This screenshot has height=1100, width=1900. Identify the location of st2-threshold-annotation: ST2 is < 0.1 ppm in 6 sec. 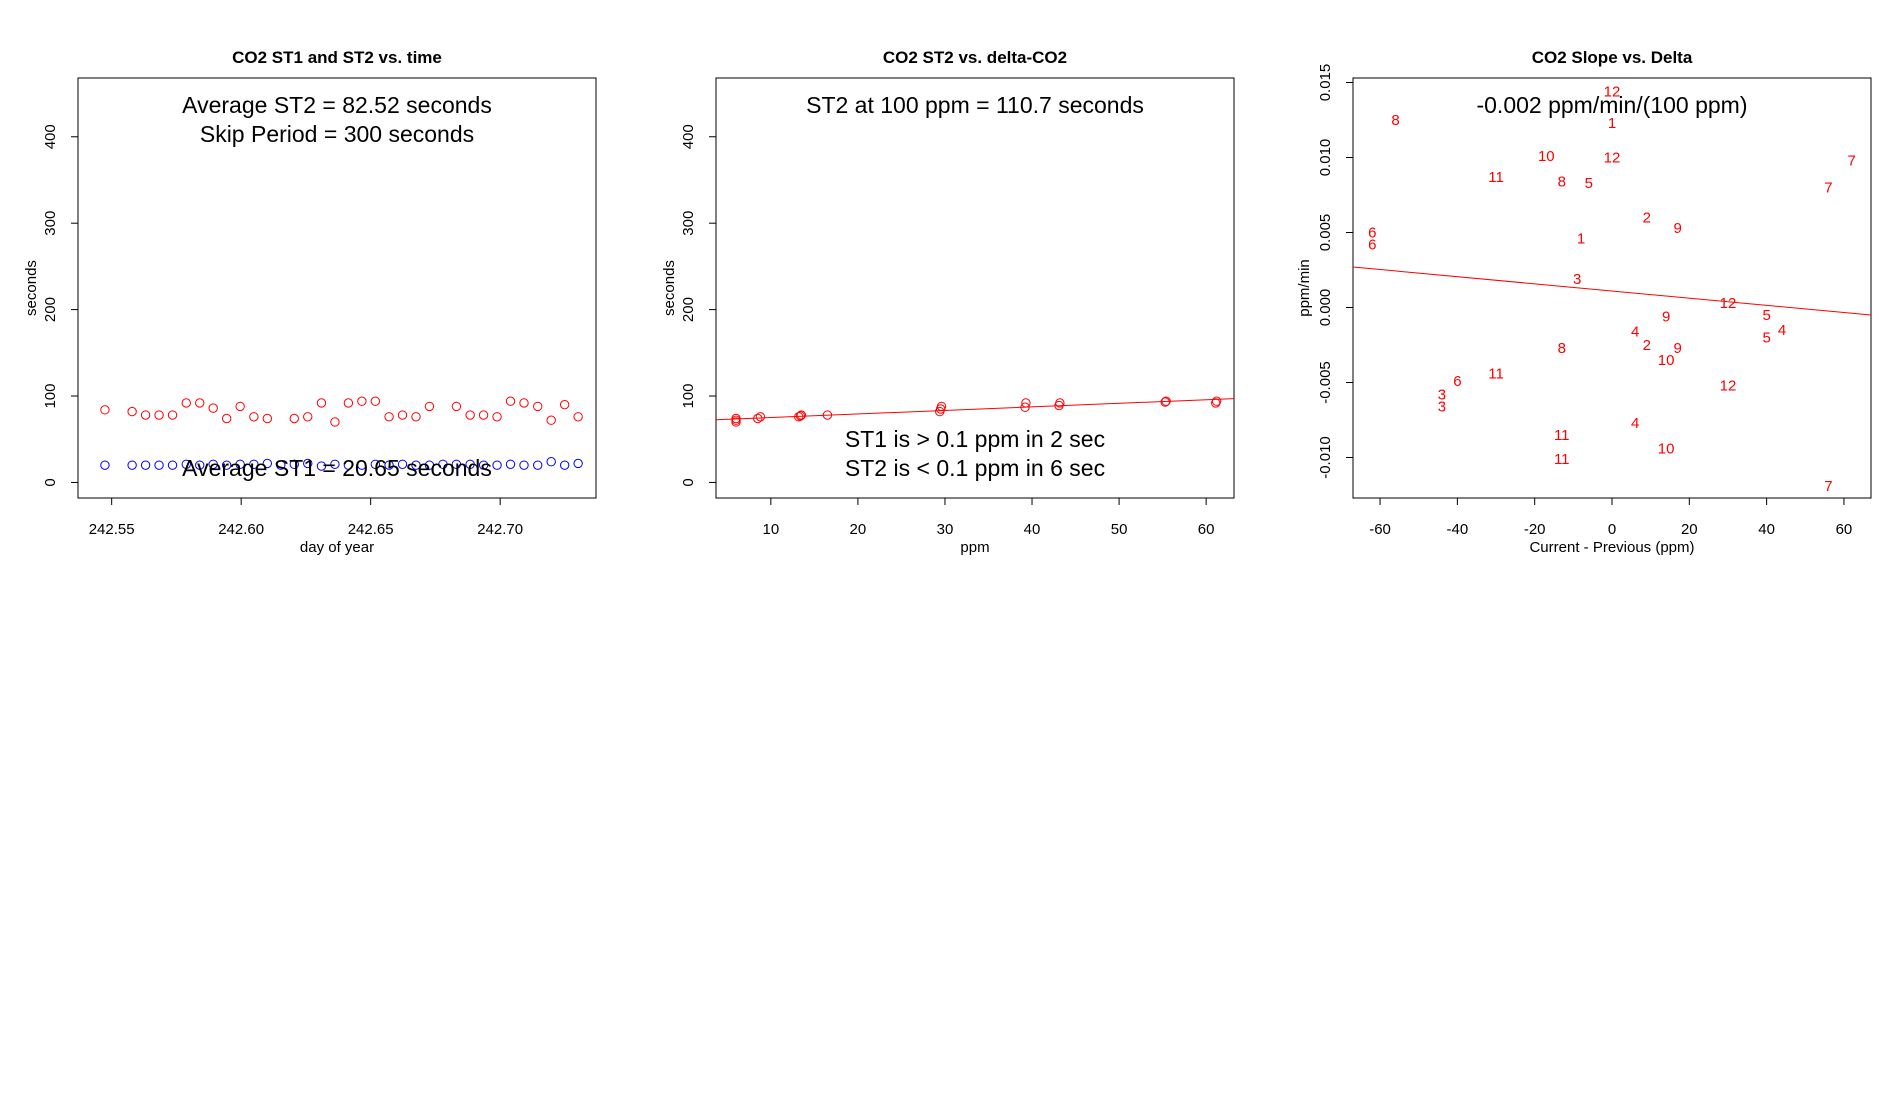
(975, 468).